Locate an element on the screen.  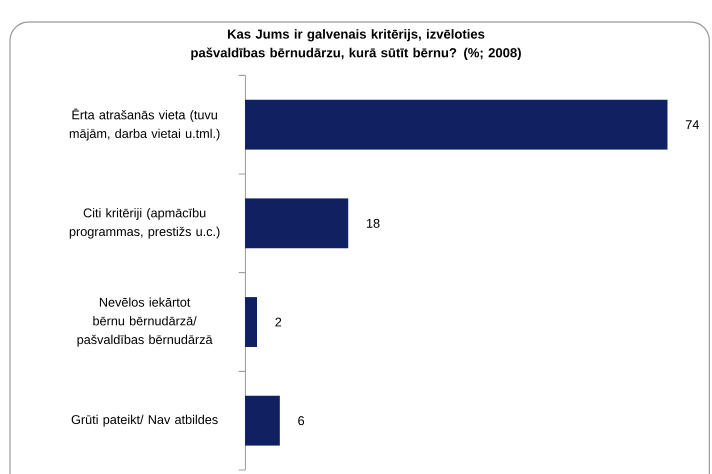
data-label: 18 is located at coordinates (373, 223).